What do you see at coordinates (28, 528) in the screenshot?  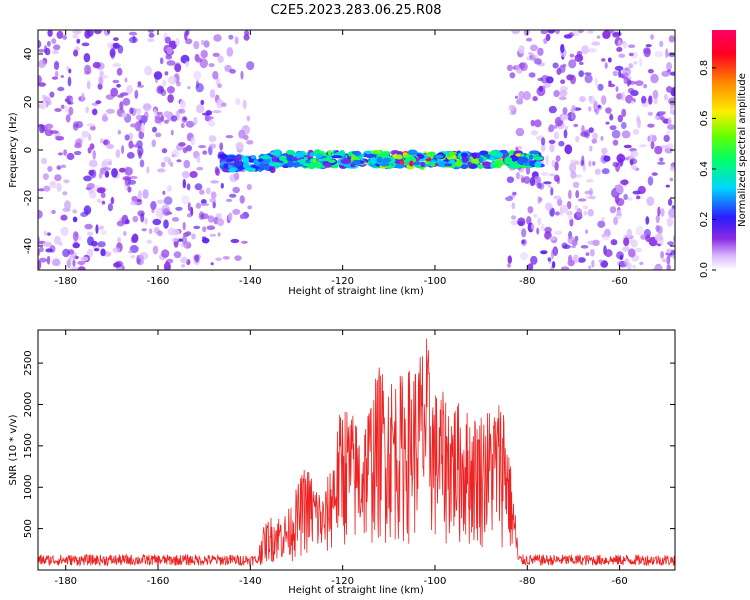 I see `y-tick-label: 500` at bounding box center [28, 528].